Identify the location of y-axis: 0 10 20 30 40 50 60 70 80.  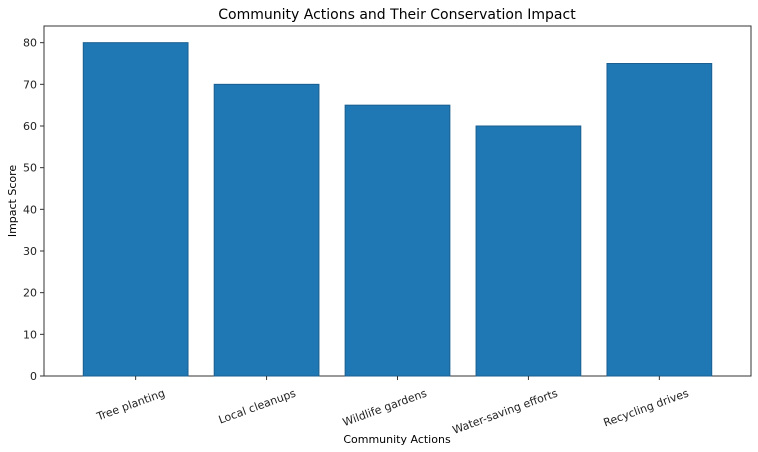
(33, 210).